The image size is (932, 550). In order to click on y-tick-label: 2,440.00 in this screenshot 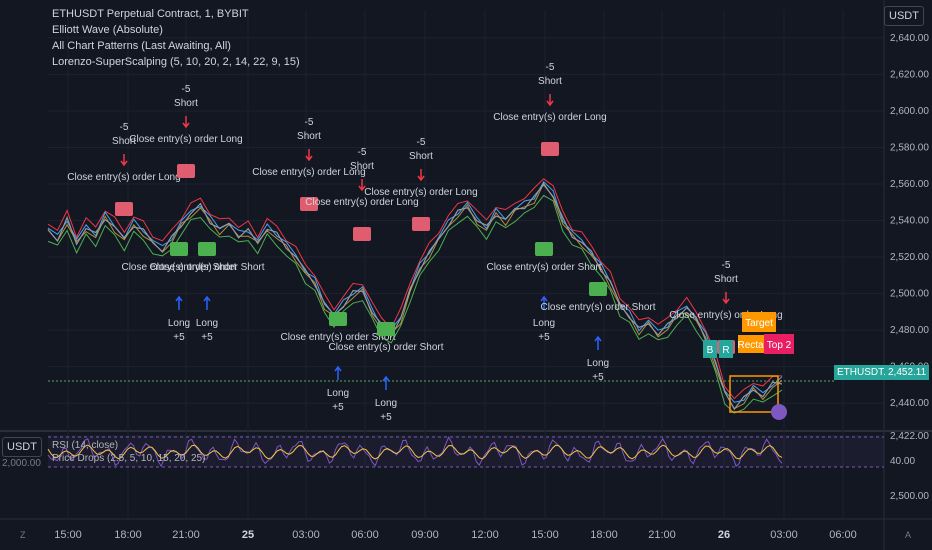, I will do `click(909, 403)`.